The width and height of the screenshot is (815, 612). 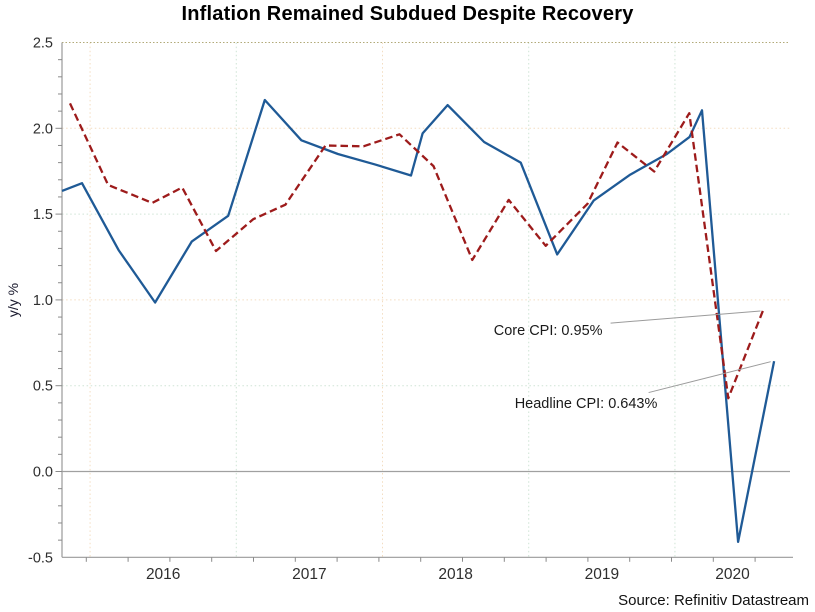 What do you see at coordinates (586, 404) in the screenshot?
I see `annotation-headline-cpi: Headline CPI: 0.643%` at bounding box center [586, 404].